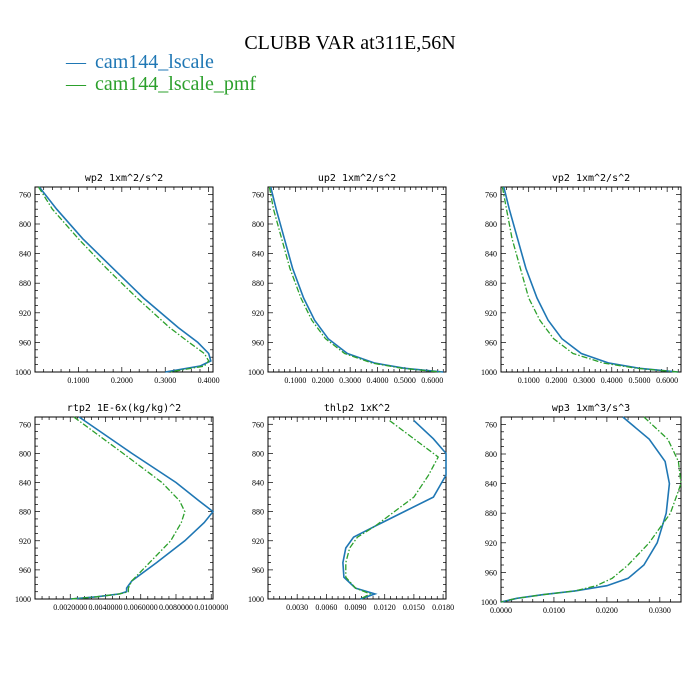 This screenshot has height=700, width=700. I want to click on panel-title: wp3 1xm^3/s^3, so click(591, 408).